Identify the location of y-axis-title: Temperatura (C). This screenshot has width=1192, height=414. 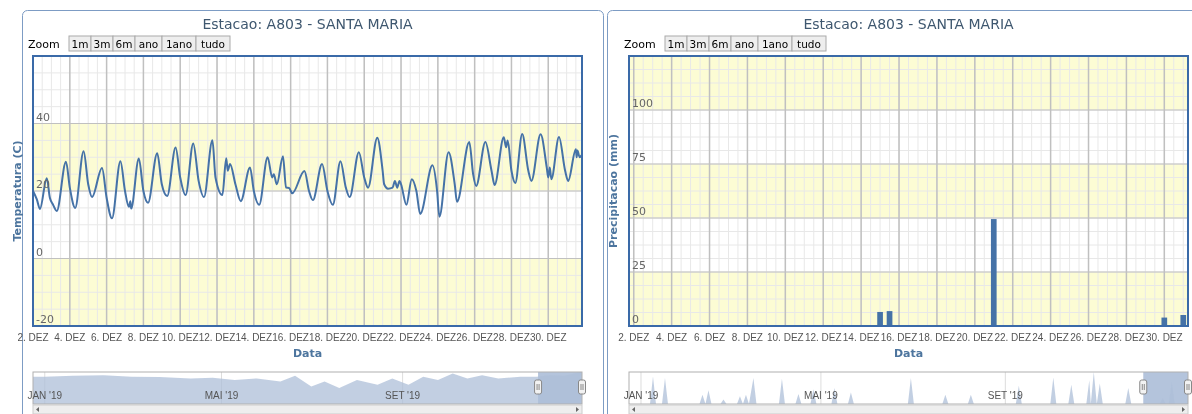
(17, 191).